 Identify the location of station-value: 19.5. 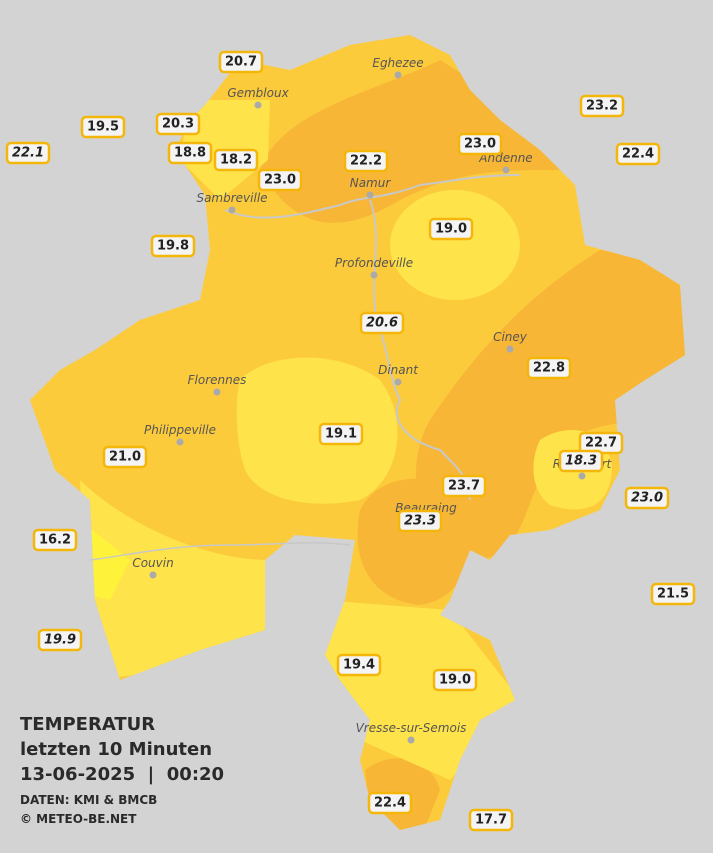
(103, 127).